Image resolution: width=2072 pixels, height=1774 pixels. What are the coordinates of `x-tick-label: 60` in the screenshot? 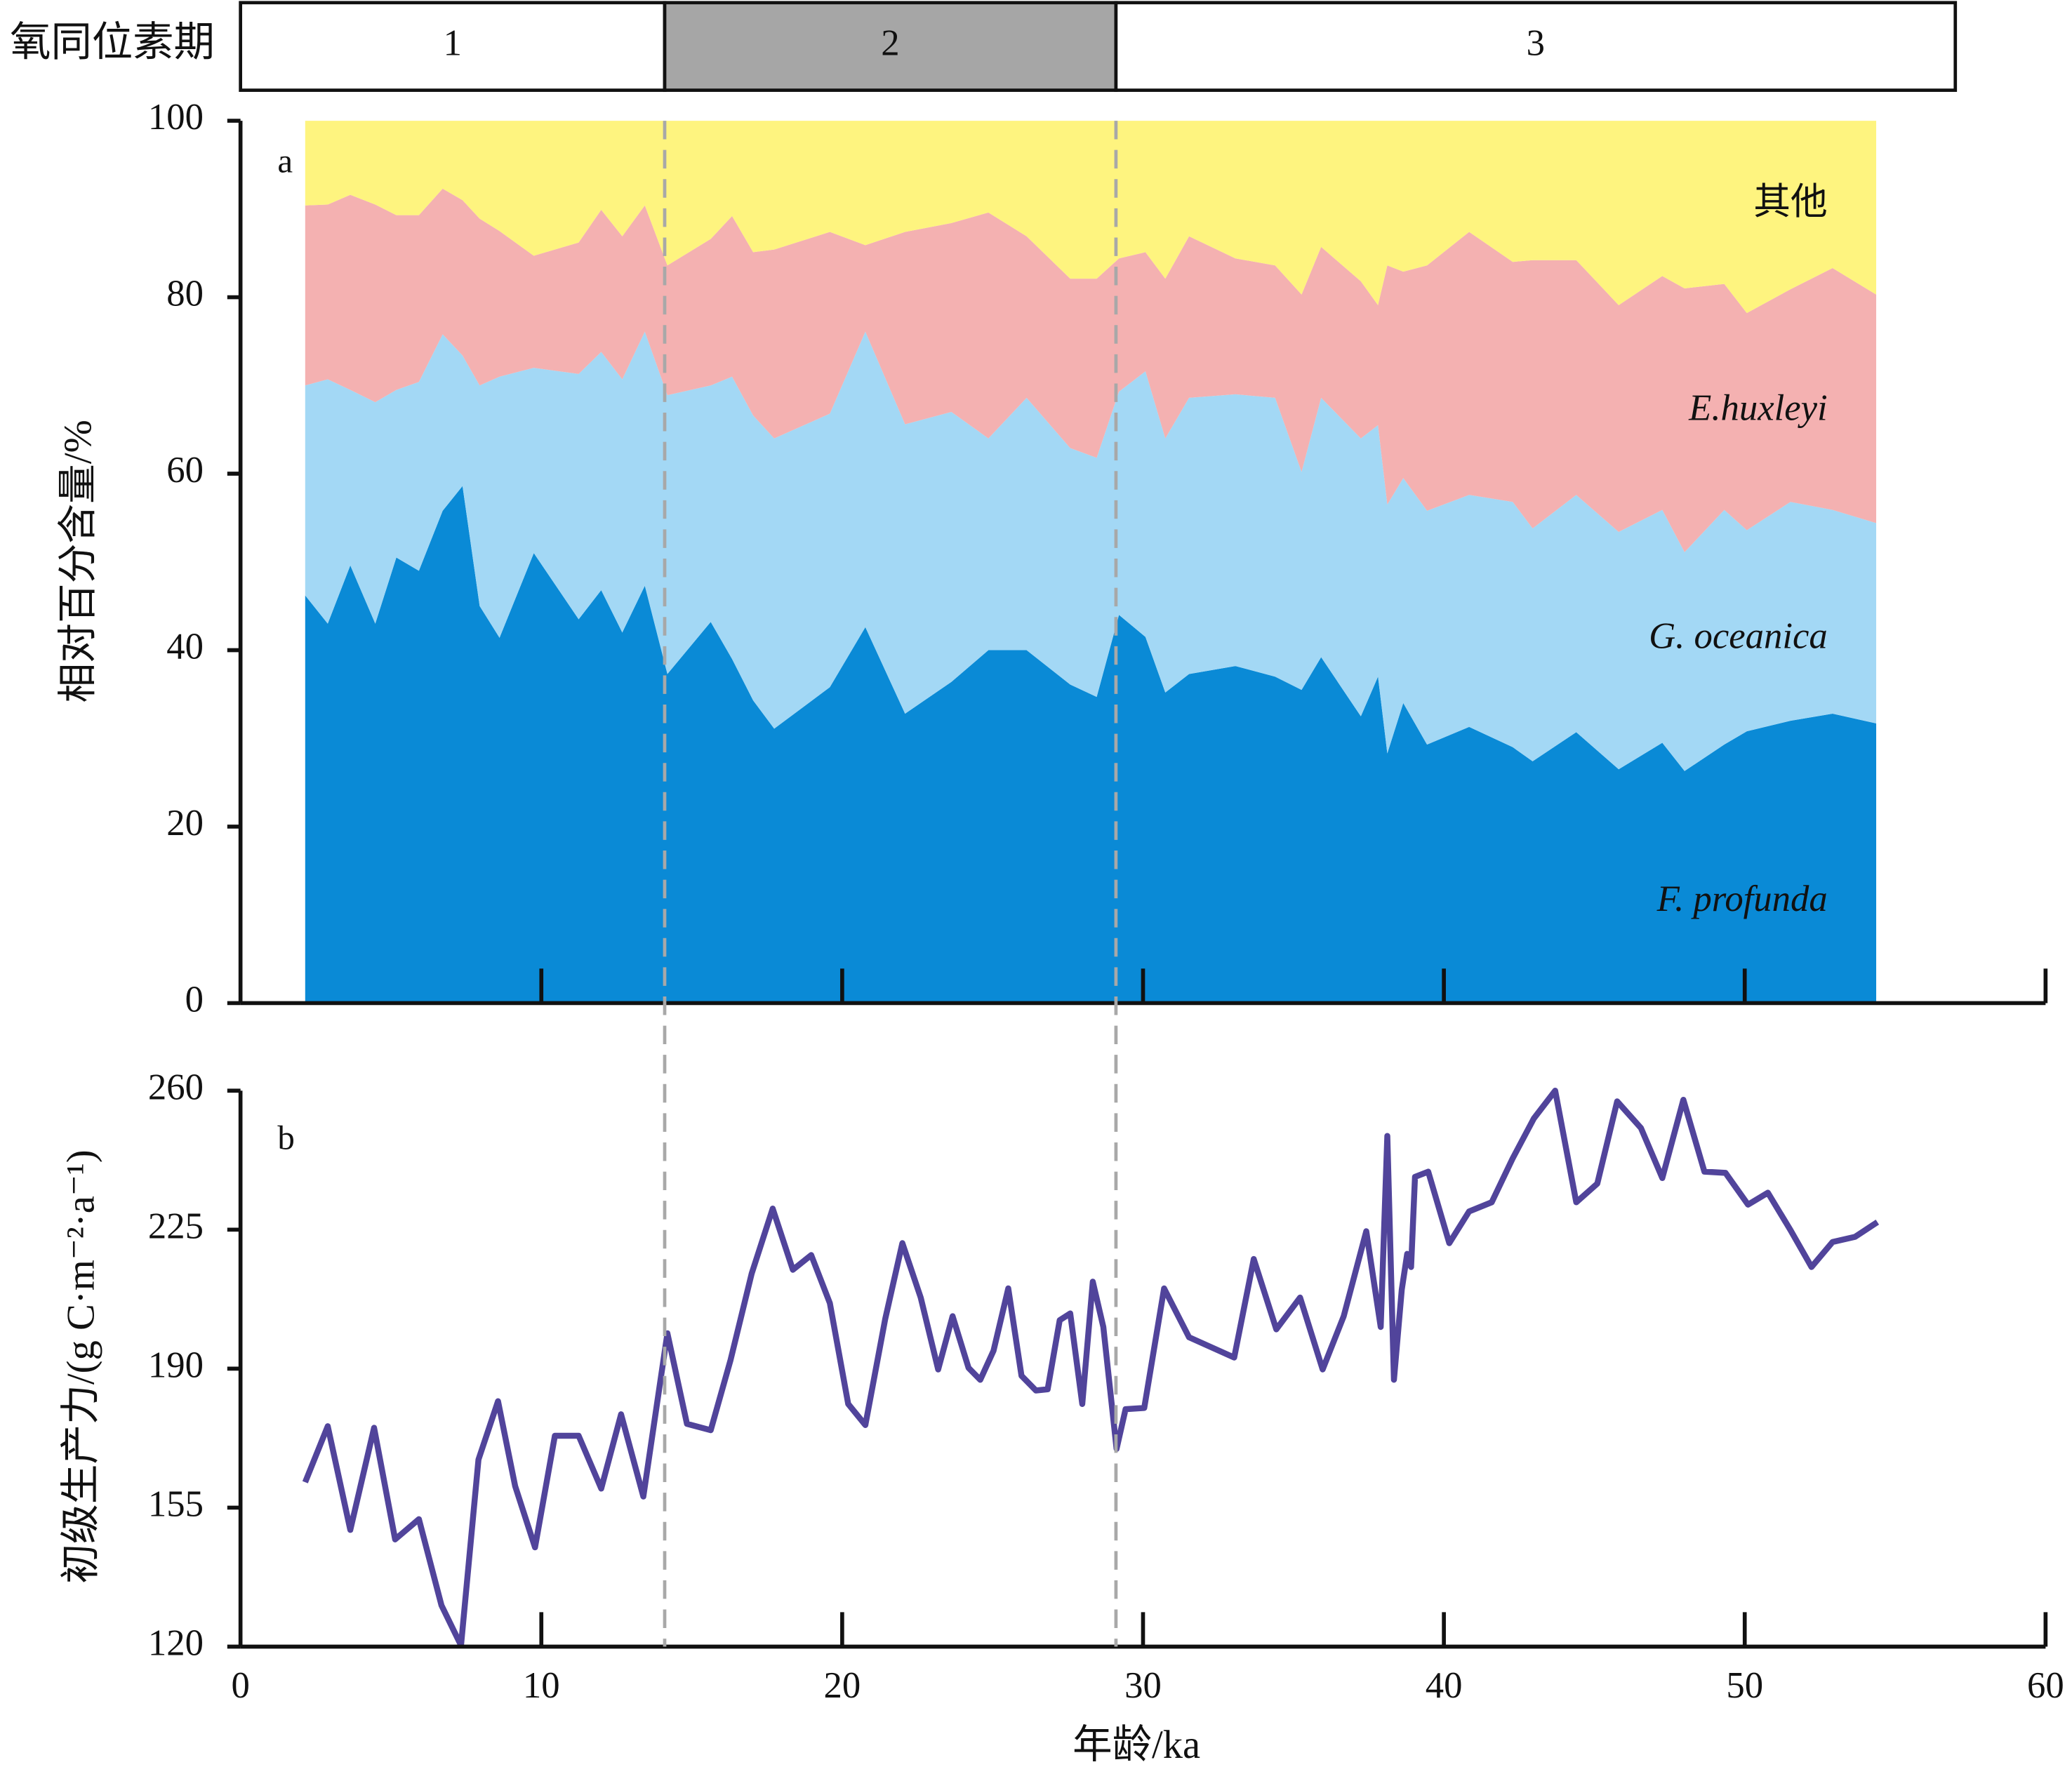 It's located at (2046, 1685).